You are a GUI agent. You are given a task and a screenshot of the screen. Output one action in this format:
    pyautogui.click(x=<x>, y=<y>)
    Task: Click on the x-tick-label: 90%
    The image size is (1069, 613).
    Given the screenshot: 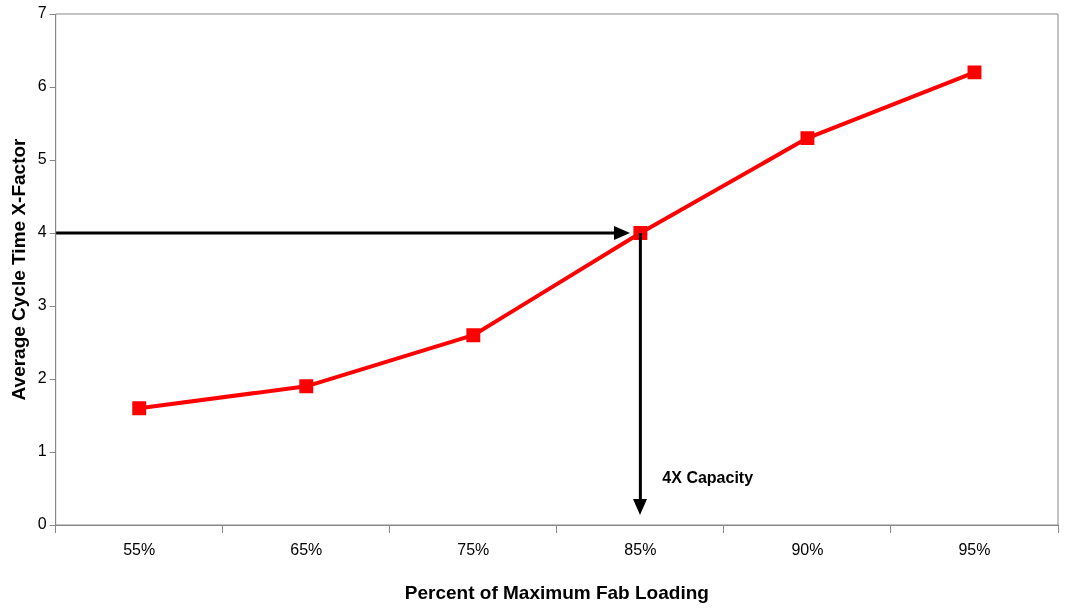 What is the action you would take?
    pyautogui.click(x=807, y=550)
    